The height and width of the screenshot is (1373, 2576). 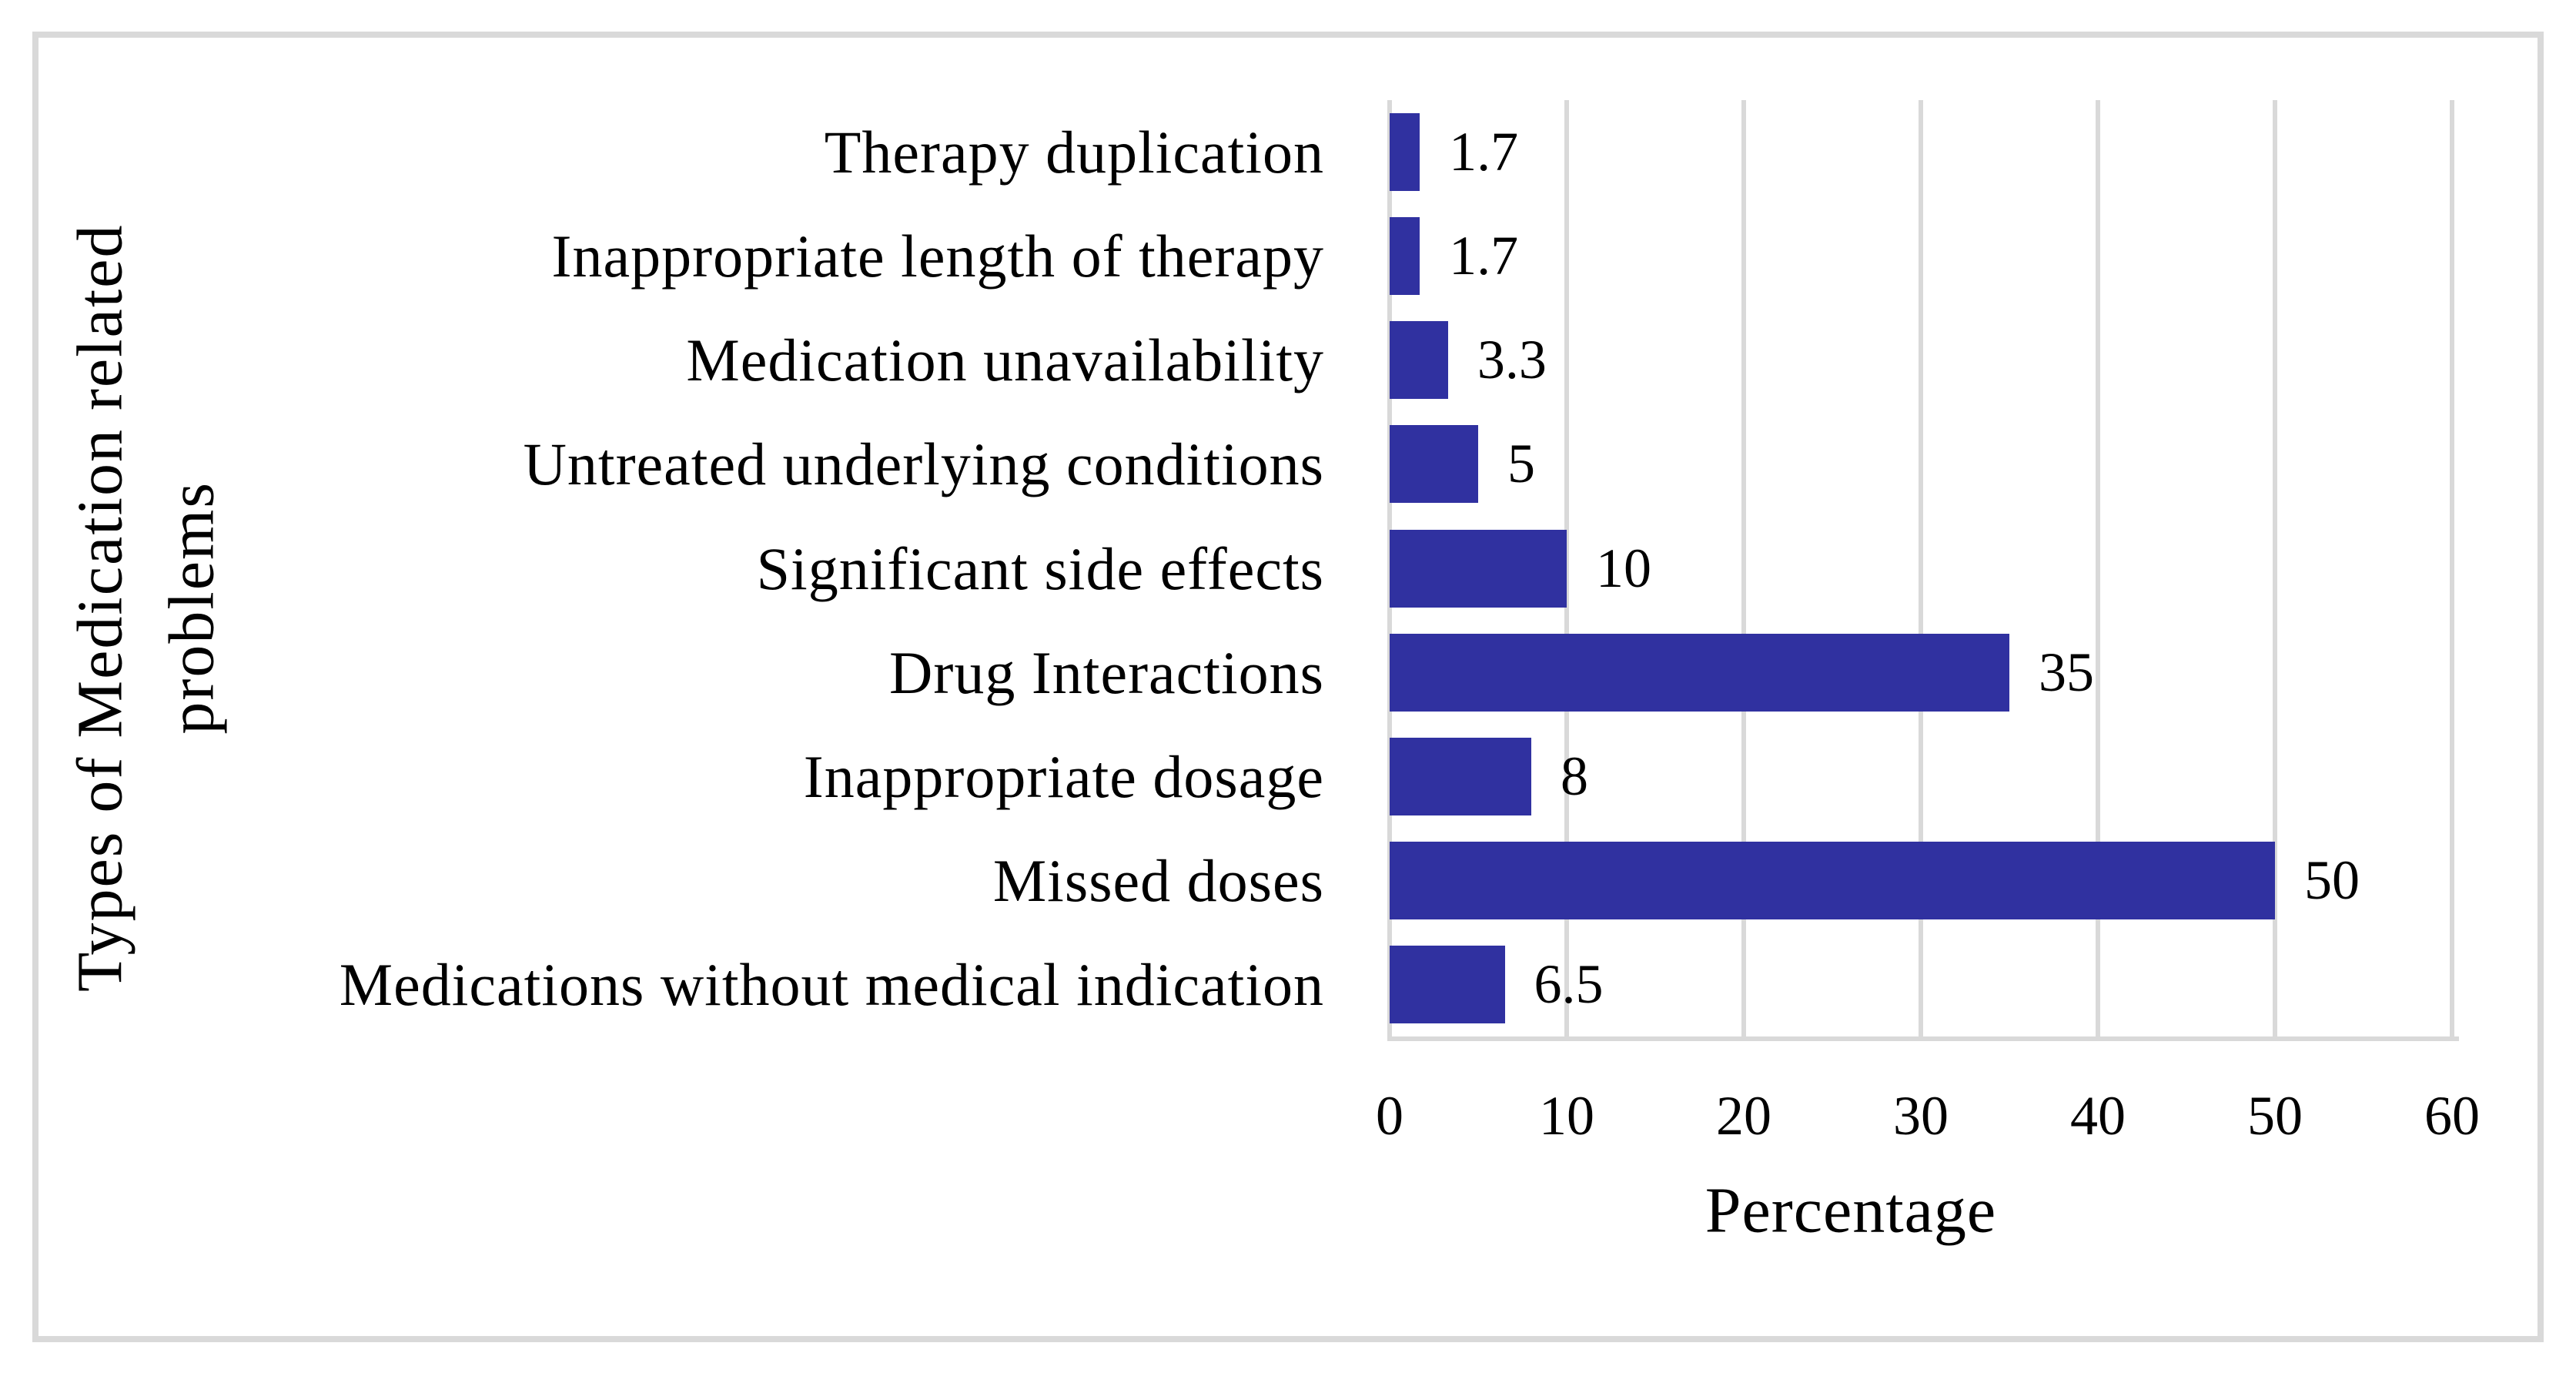 I want to click on y-axis-title: Types of Medication related problems, so click(x=147, y=607).